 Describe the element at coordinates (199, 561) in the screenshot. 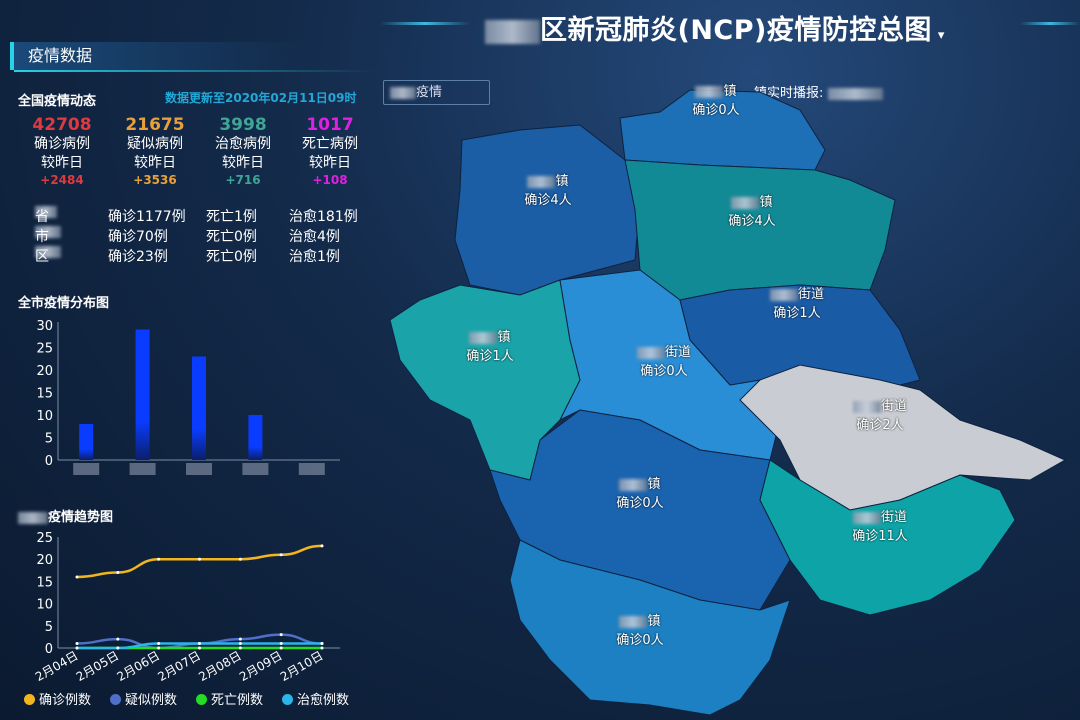

I see `series-line` at that location.